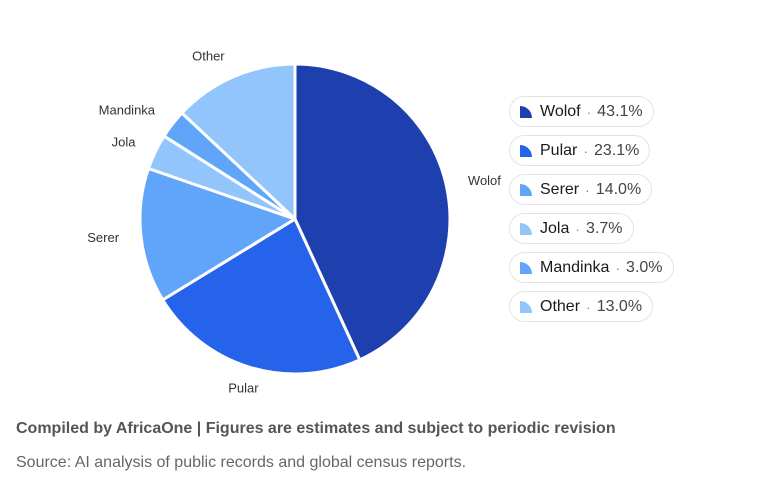 This screenshot has width=784, height=500. What do you see at coordinates (617, 150) in the screenshot?
I see `legend-value: 23.1%` at bounding box center [617, 150].